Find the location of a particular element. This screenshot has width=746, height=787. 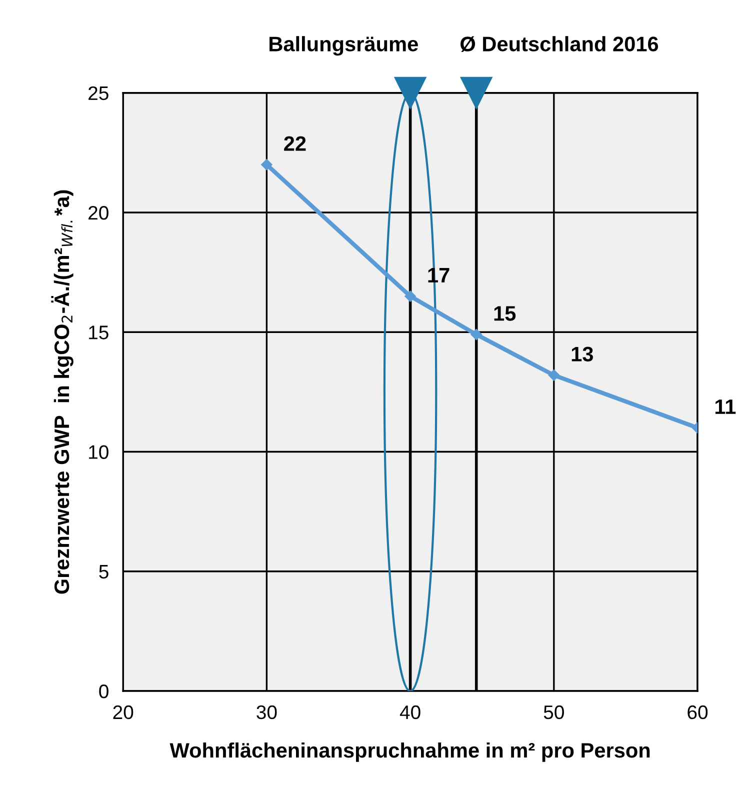

x-tick-label: 50 is located at coordinates (554, 712).